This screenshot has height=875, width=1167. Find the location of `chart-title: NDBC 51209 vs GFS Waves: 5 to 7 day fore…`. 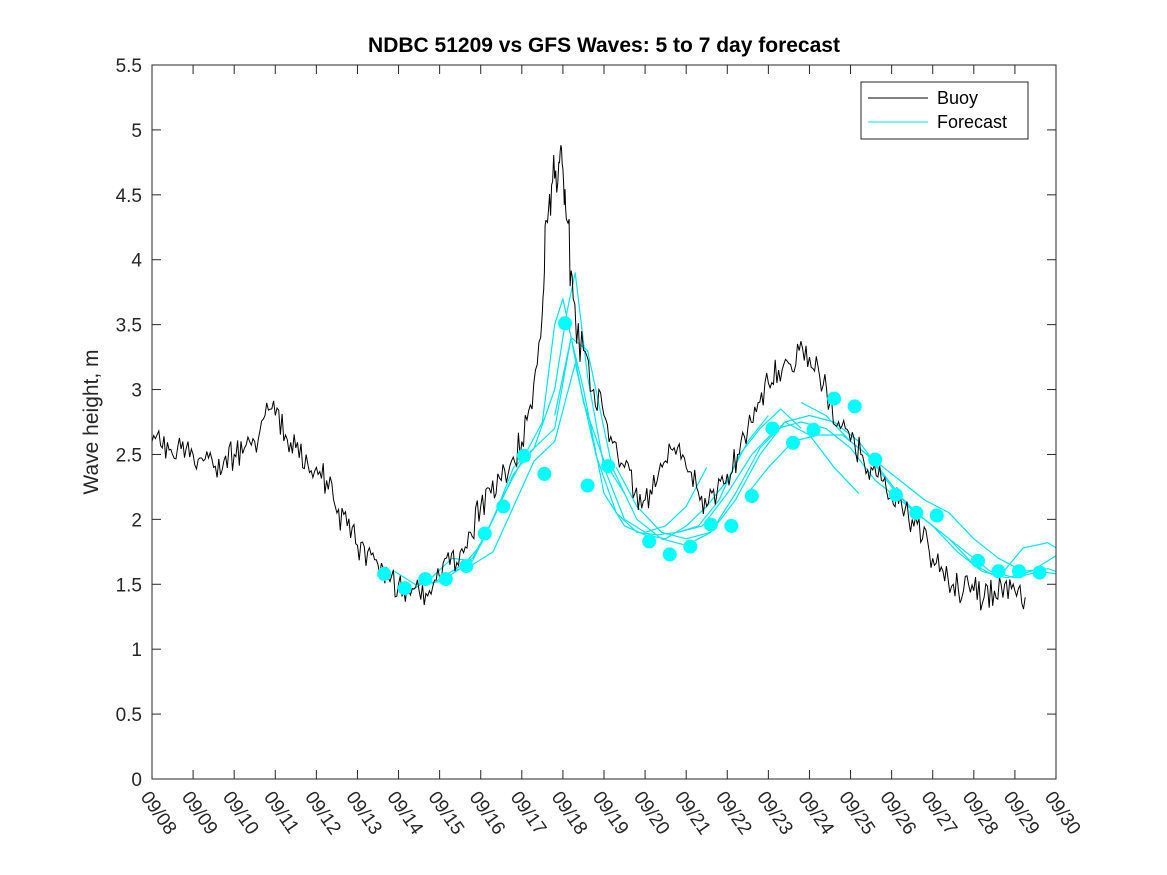

chart-title: NDBC 51209 vs GFS Waves: 5 to 7 day fore… is located at coordinates (604, 45).